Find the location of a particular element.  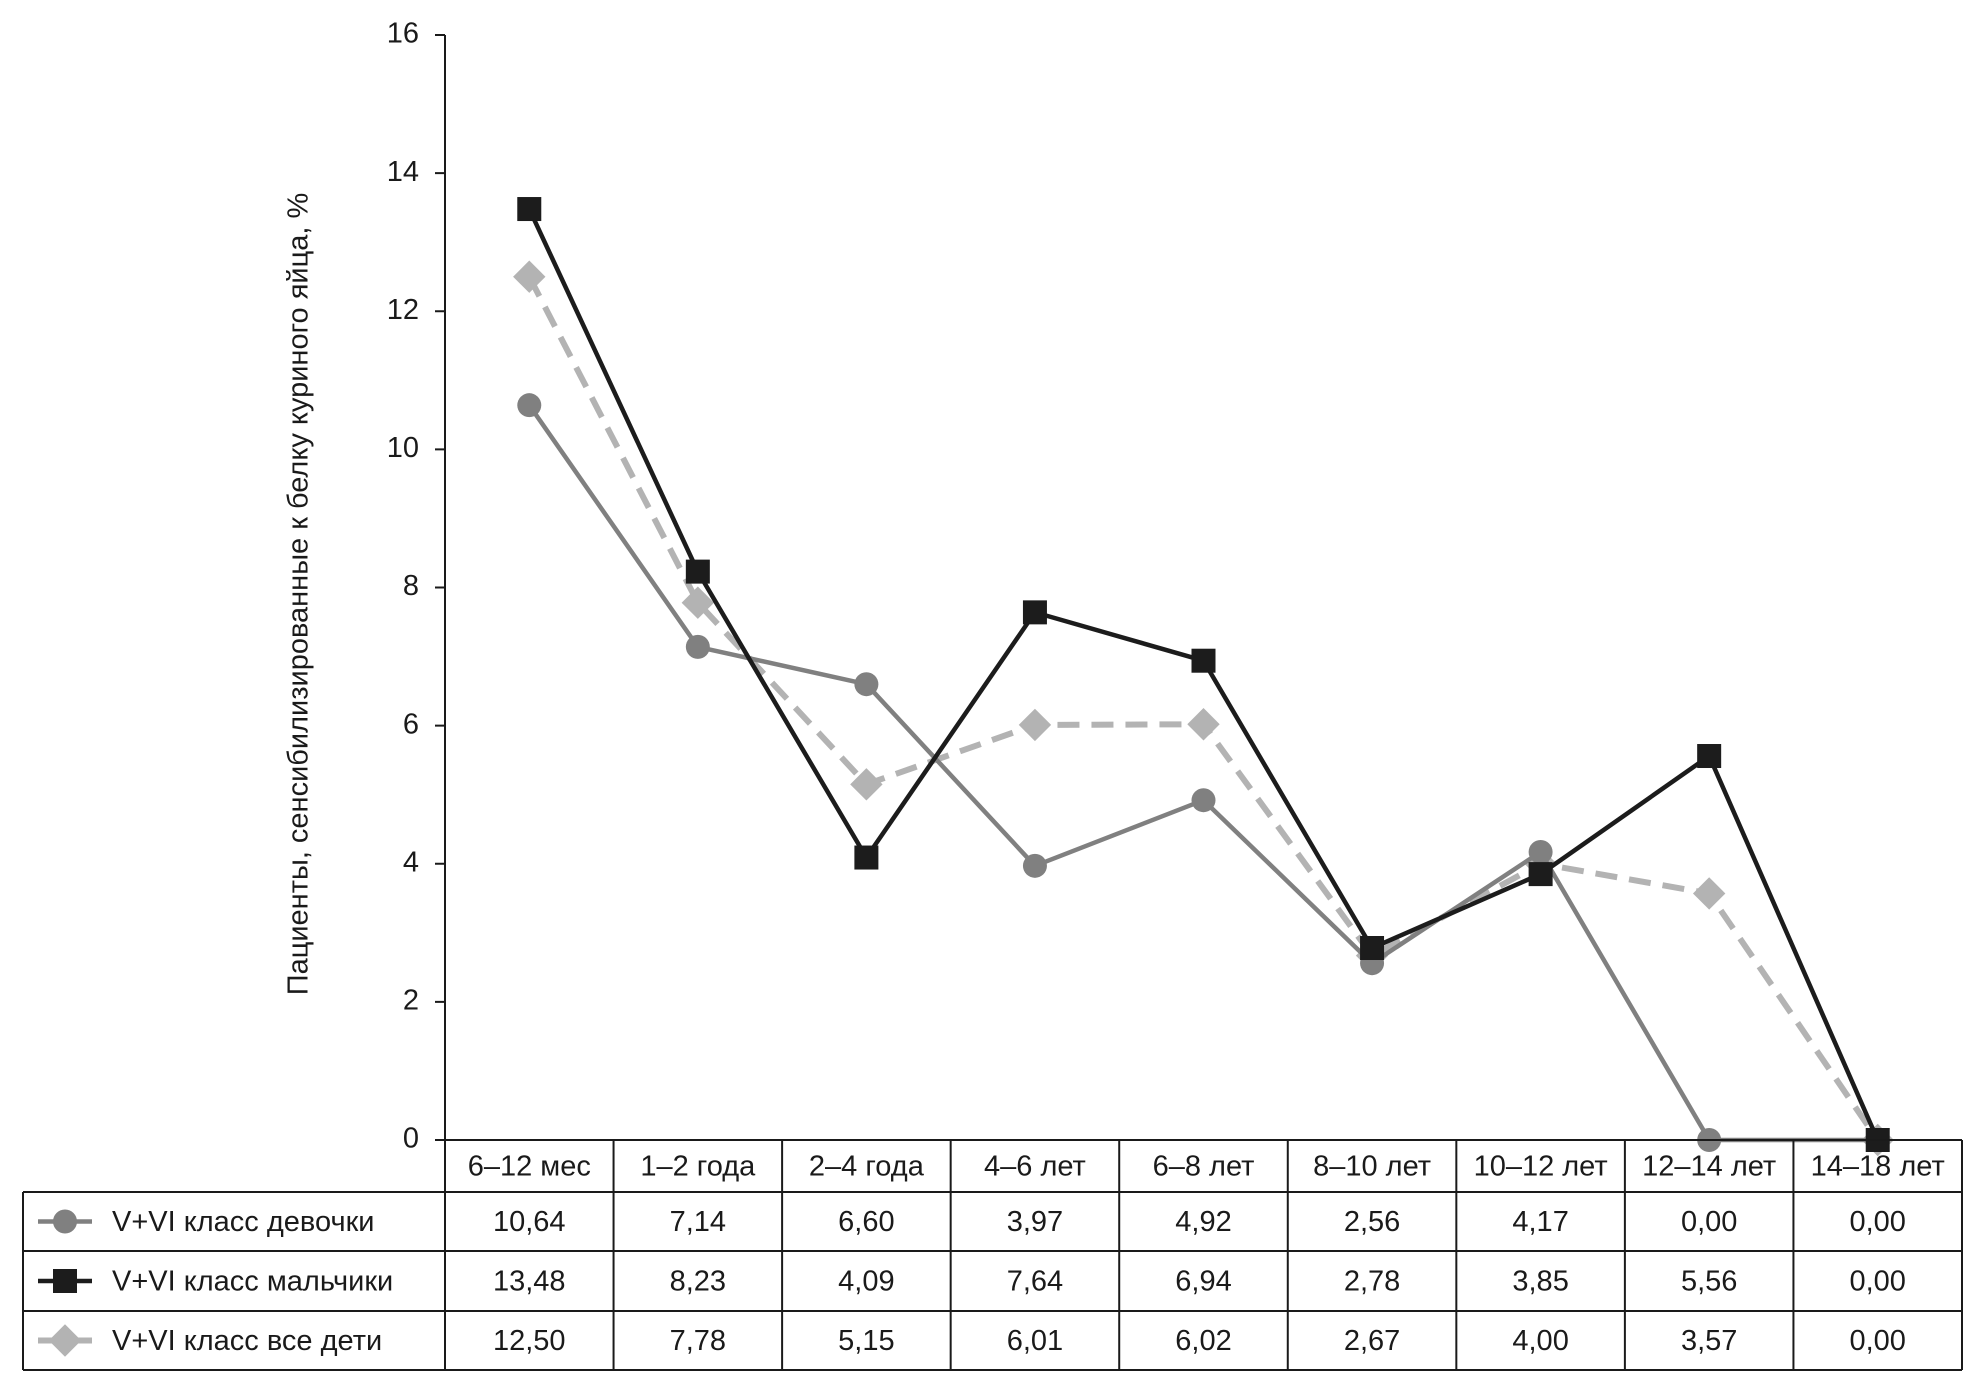

y-tick-label: 12 is located at coordinates (403, 310).